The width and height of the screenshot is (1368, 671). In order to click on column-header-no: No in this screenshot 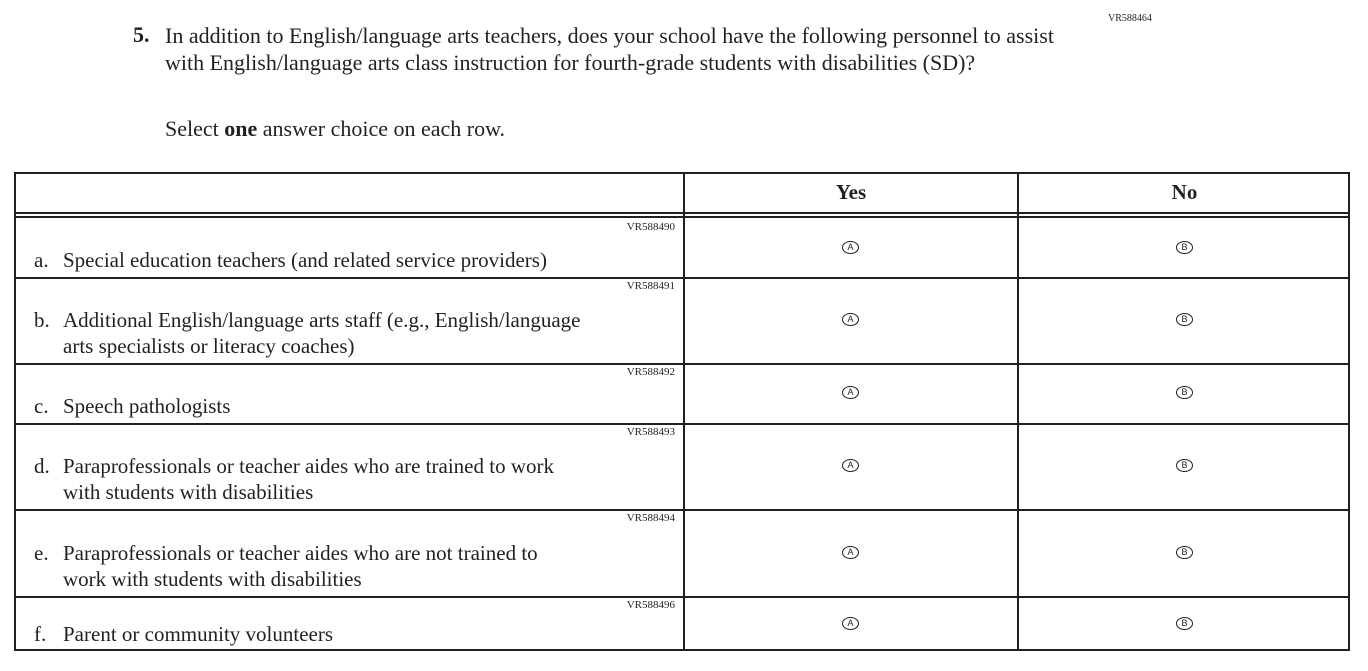, I will do `click(1184, 192)`.